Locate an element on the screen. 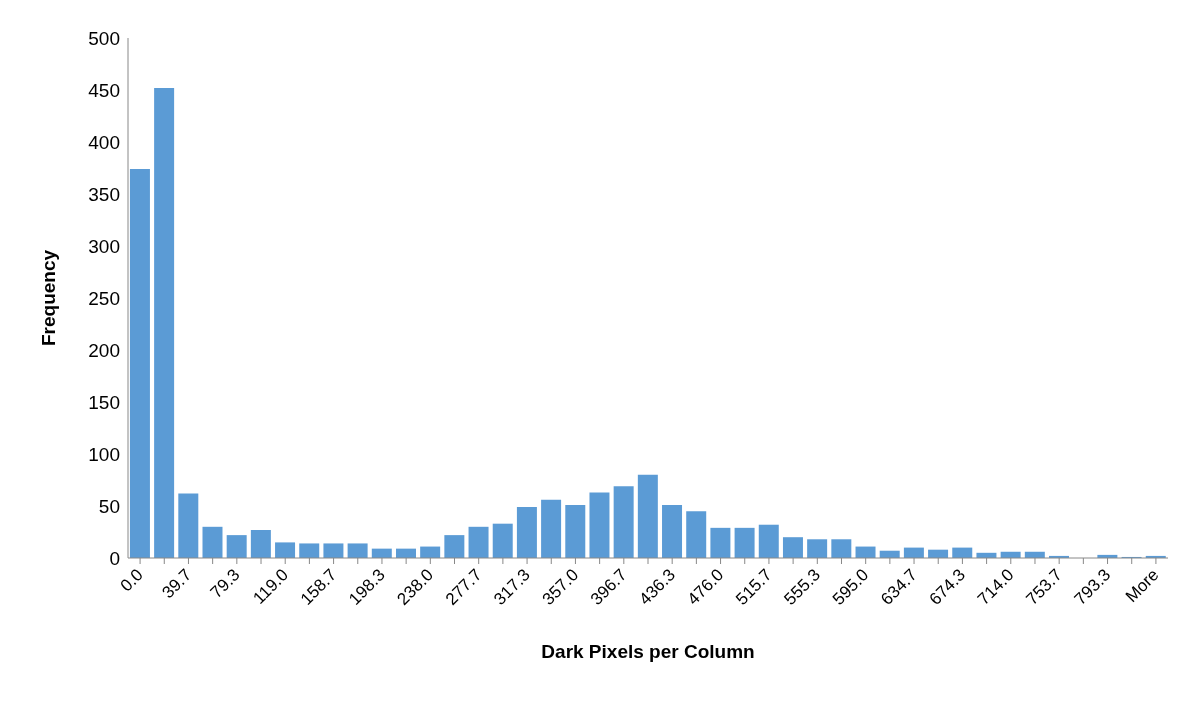  x-tick-label: 79.3 is located at coordinates (225, 584).